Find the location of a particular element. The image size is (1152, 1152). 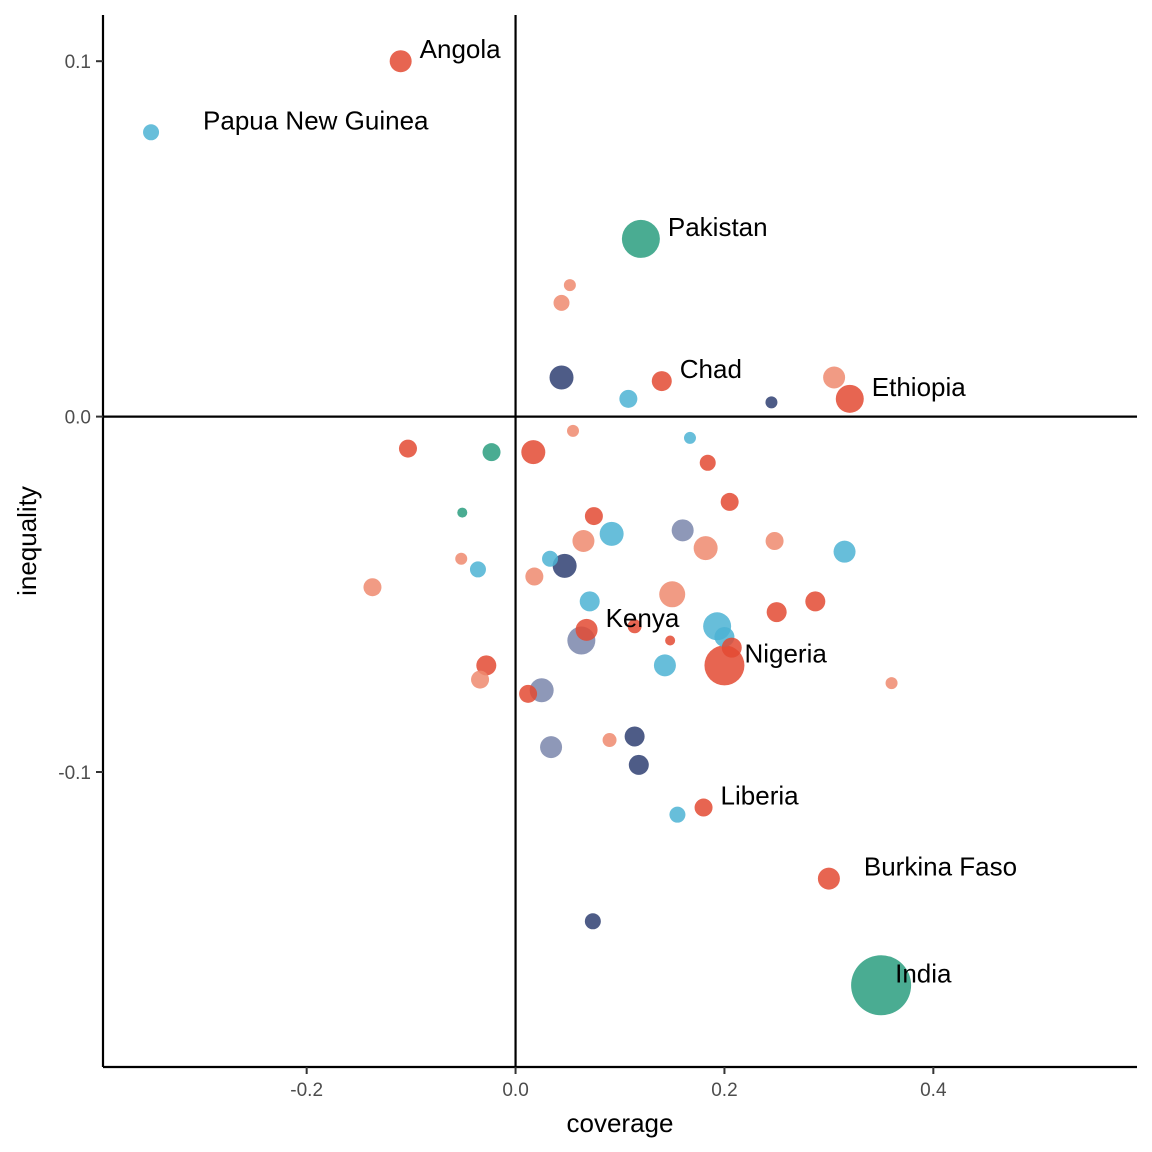

label-nigeria: Nigeria is located at coordinates (785, 653).